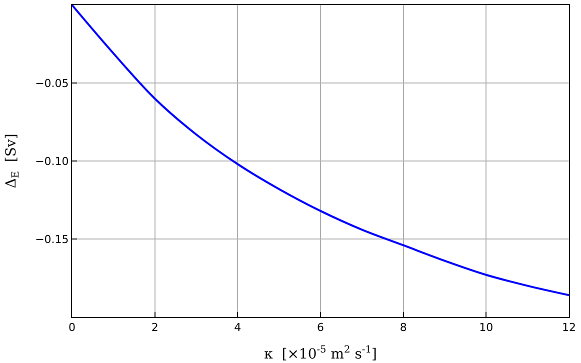  I want to click on y-tick-label: −0.05, so click(52, 83).